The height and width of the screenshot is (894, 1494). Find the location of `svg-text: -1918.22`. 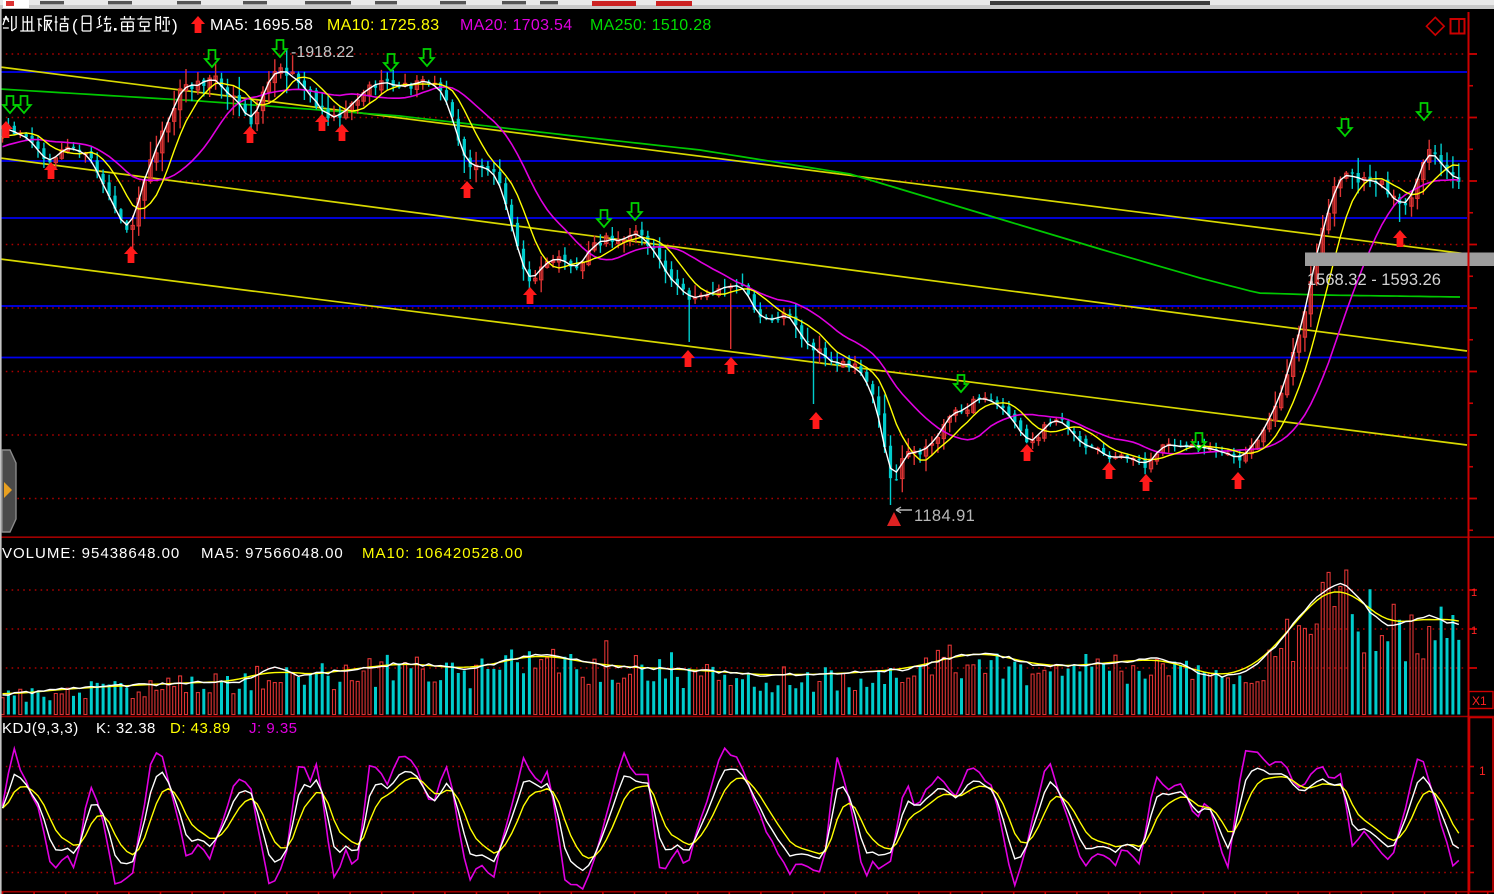

svg-text: -1918.22 is located at coordinates (322, 52).